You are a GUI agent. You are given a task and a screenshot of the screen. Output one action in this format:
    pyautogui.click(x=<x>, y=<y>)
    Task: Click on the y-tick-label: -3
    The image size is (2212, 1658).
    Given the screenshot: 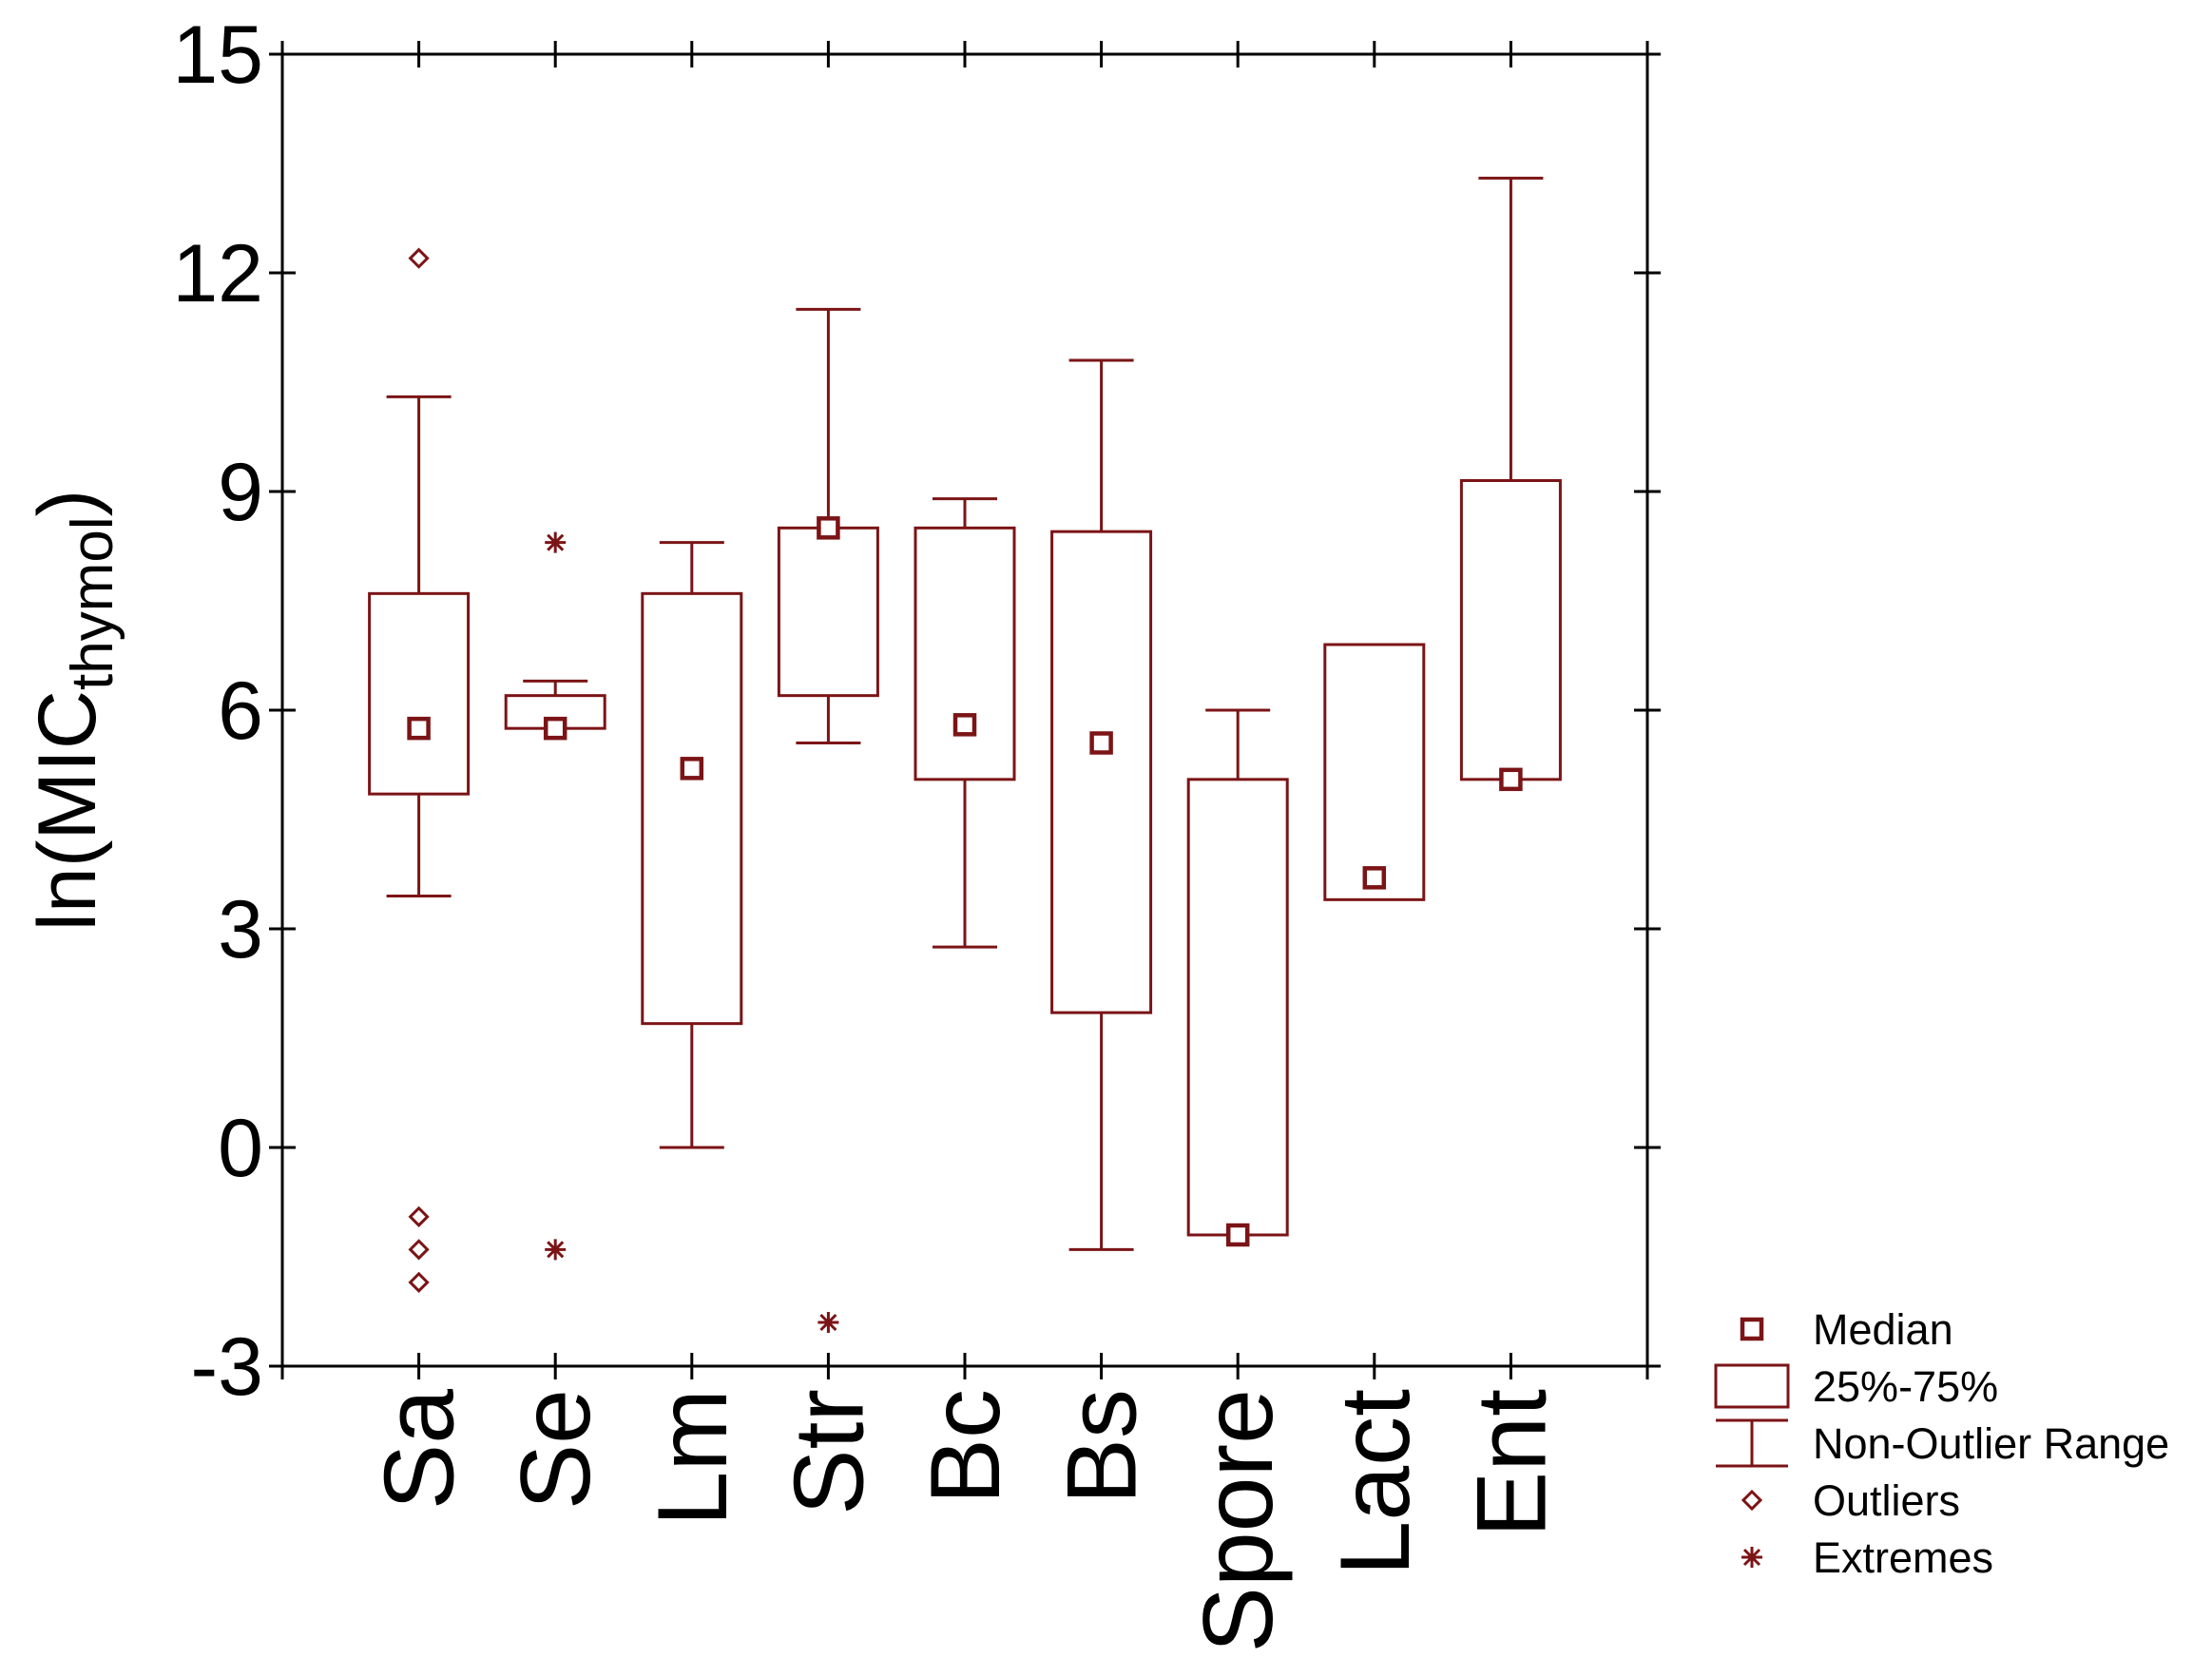 What is the action you would take?
    pyautogui.click(x=227, y=1367)
    